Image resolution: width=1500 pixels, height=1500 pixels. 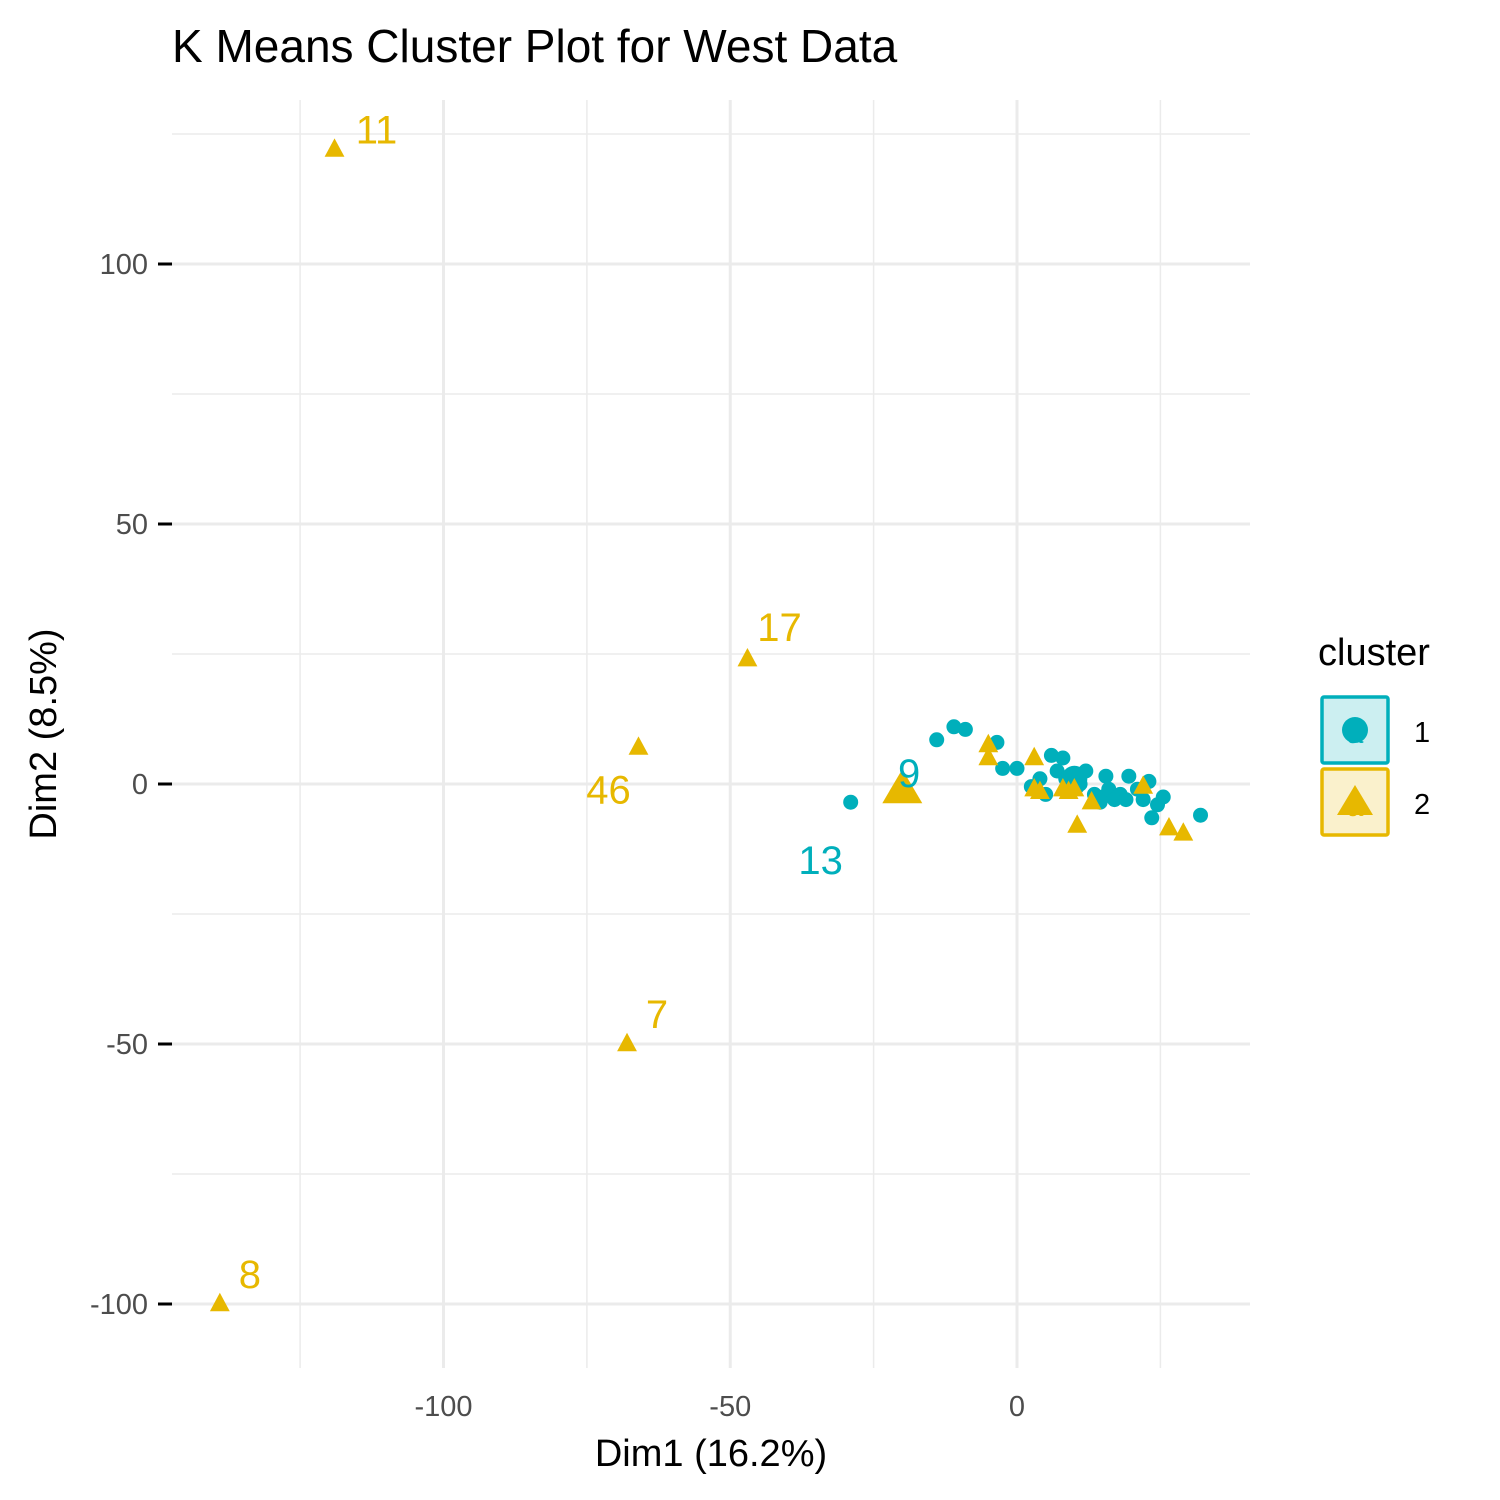 I want to click on y-tick-label: -50, so click(x=127, y=1045).